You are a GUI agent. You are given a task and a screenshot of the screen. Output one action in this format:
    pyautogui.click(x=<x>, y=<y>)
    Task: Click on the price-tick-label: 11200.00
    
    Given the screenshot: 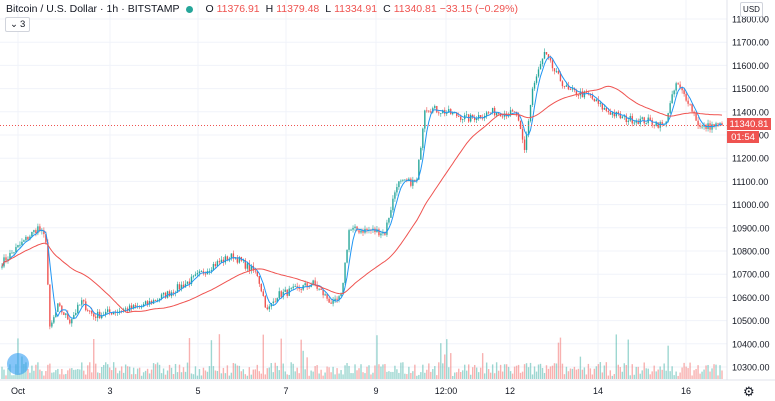 What is the action you would take?
    pyautogui.click(x=750, y=159)
    